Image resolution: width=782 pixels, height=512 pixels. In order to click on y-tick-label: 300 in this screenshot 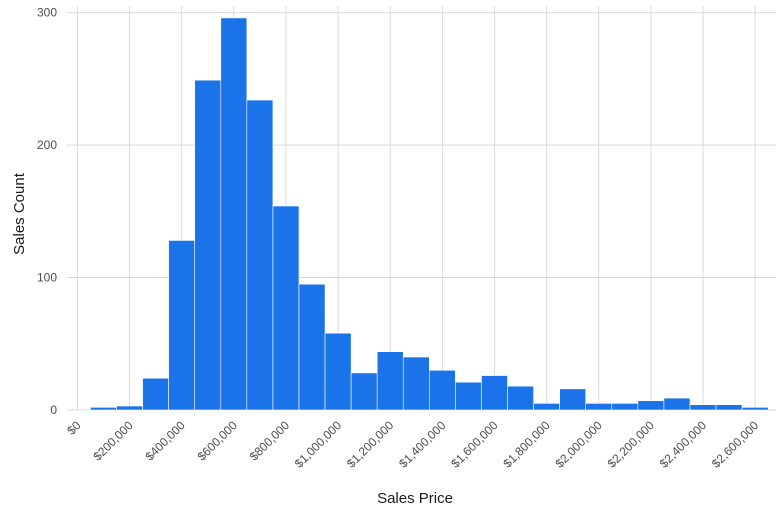, I will do `click(47, 13)`.